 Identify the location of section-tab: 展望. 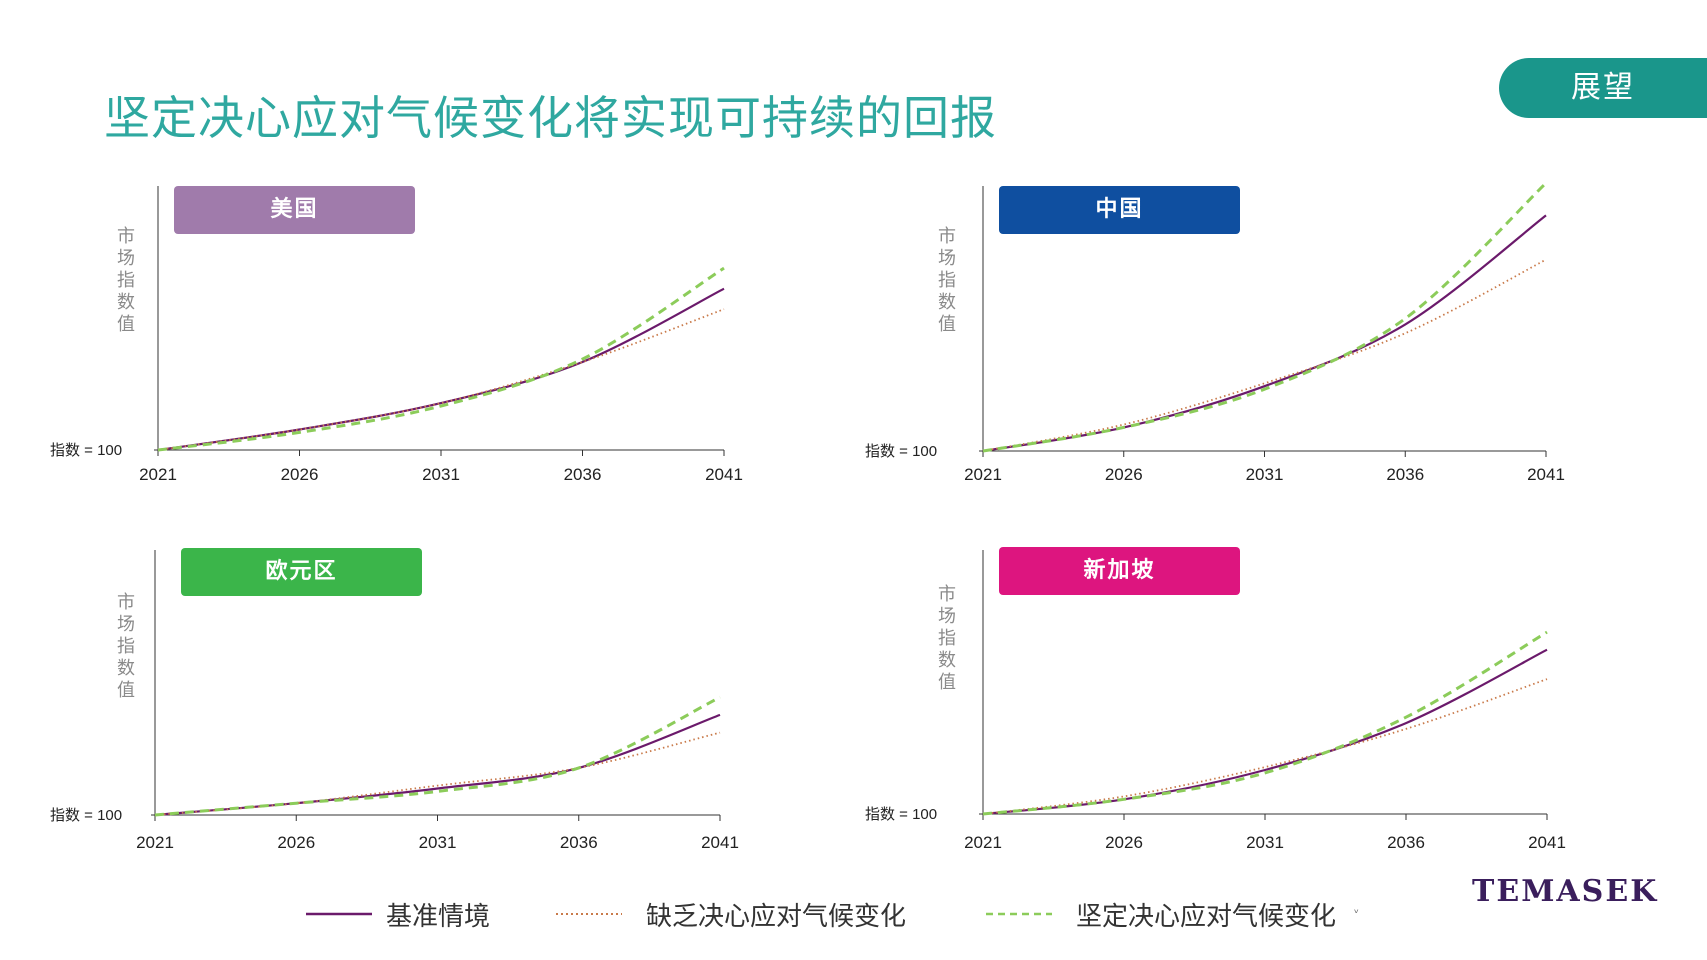
(1603, 88).